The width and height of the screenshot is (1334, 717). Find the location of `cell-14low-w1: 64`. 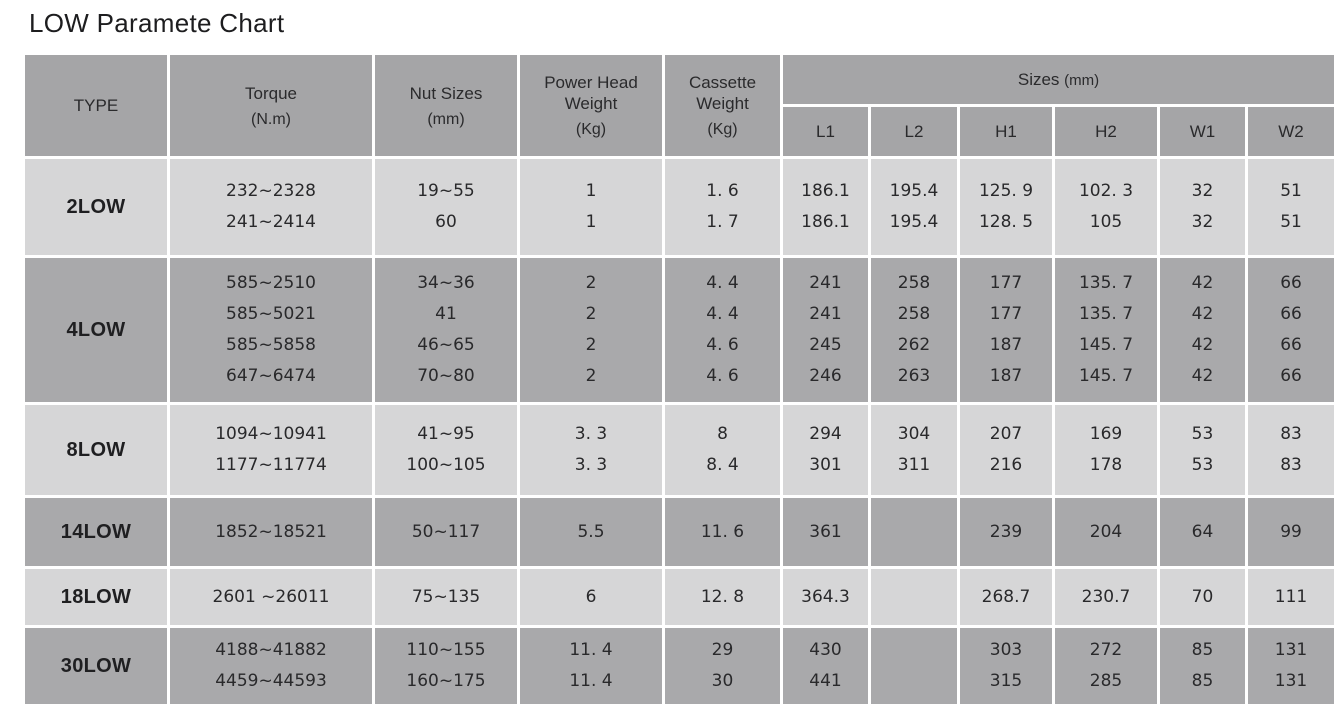

cell-14low-w1: 64 is located at coordinates (1202, 532).